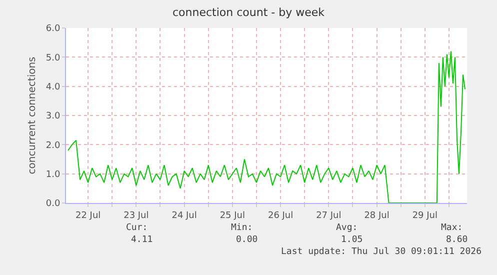 This screenshot has height=275, width=497. What do you see at coordinates (352, 240) in the screenshot?
I see `text: 1.05` at bounding box center [352, 240].